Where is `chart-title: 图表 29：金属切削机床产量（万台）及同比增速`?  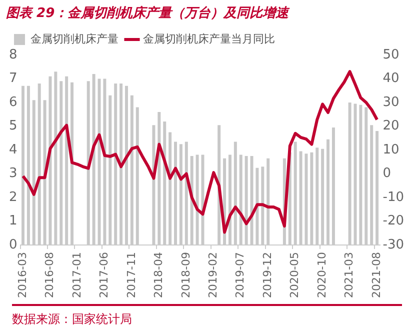
chart-title: 图表 29：金属切削机床产量（万台）及同比增速 is located at coordinates (147, 13).